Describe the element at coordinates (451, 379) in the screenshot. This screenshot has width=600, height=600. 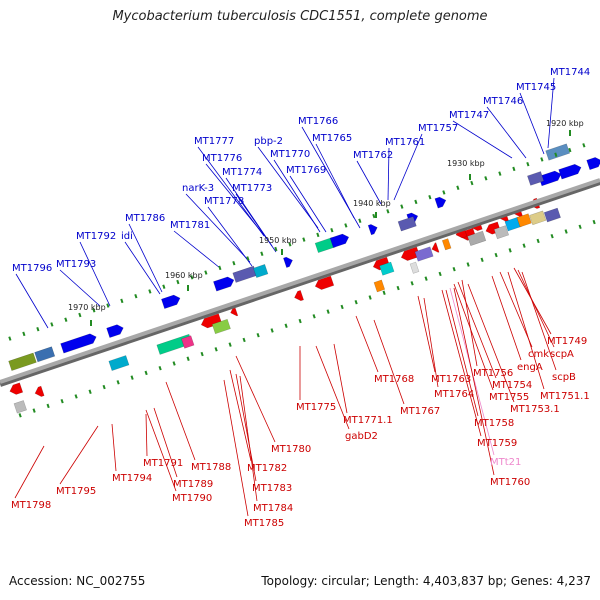
I see `gene-label: MT1763` at that location.